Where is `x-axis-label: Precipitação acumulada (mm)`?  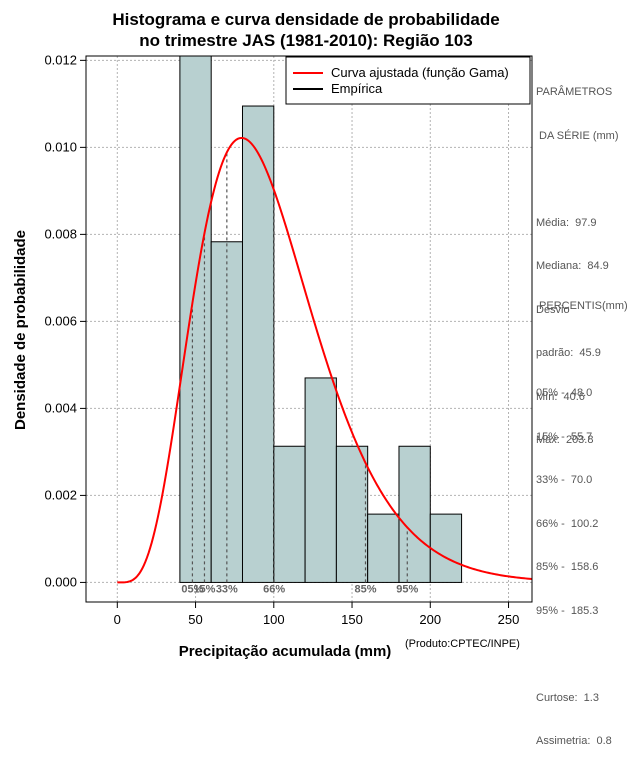
x-axis-label: Precipitação acumulada (mm) is located at coordinates (285, 651).